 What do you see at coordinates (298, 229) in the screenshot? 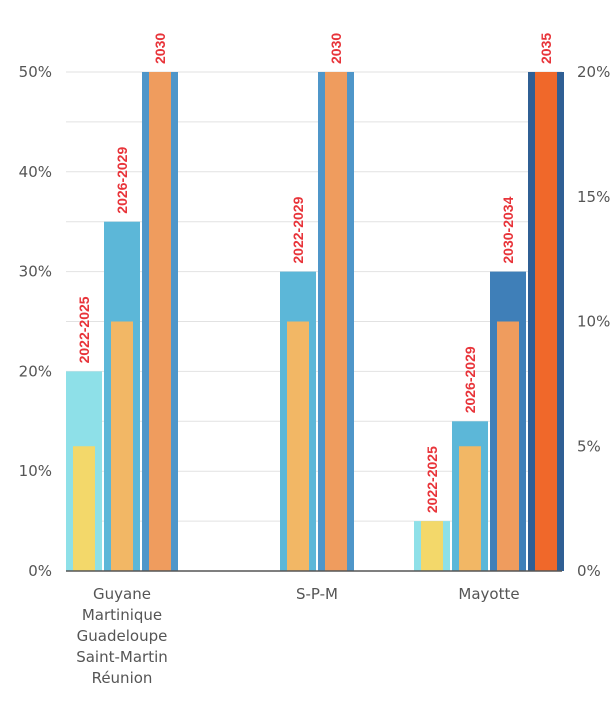
I see `period-label: 2022-2029` at bounding box center [298, 229].